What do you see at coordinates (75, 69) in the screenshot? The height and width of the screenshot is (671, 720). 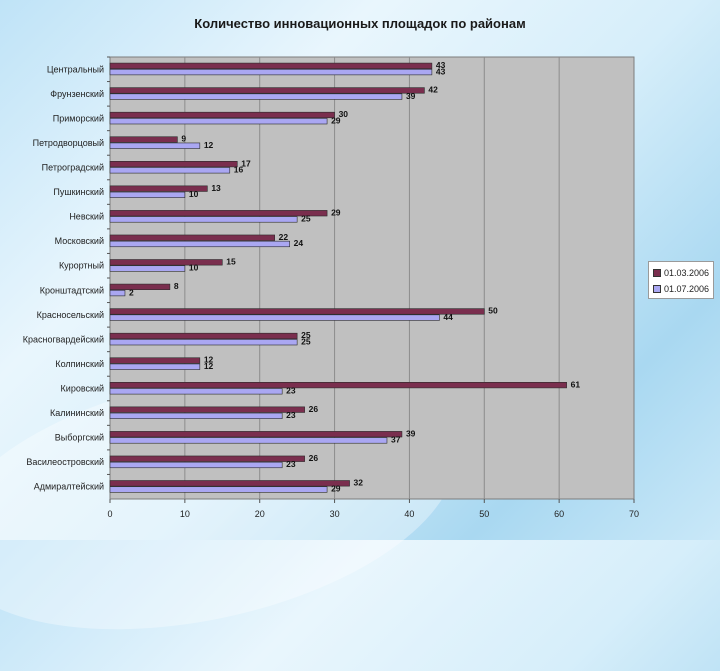 I see `y-tick-label: Центральный` at bounding box center [75, 69].